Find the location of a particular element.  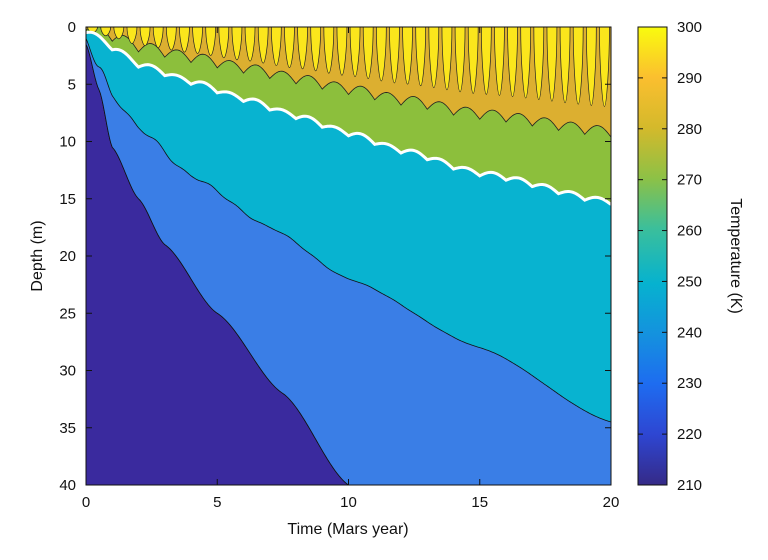

colorbar-tick-label: 230 is located at coordinates (689, 383).